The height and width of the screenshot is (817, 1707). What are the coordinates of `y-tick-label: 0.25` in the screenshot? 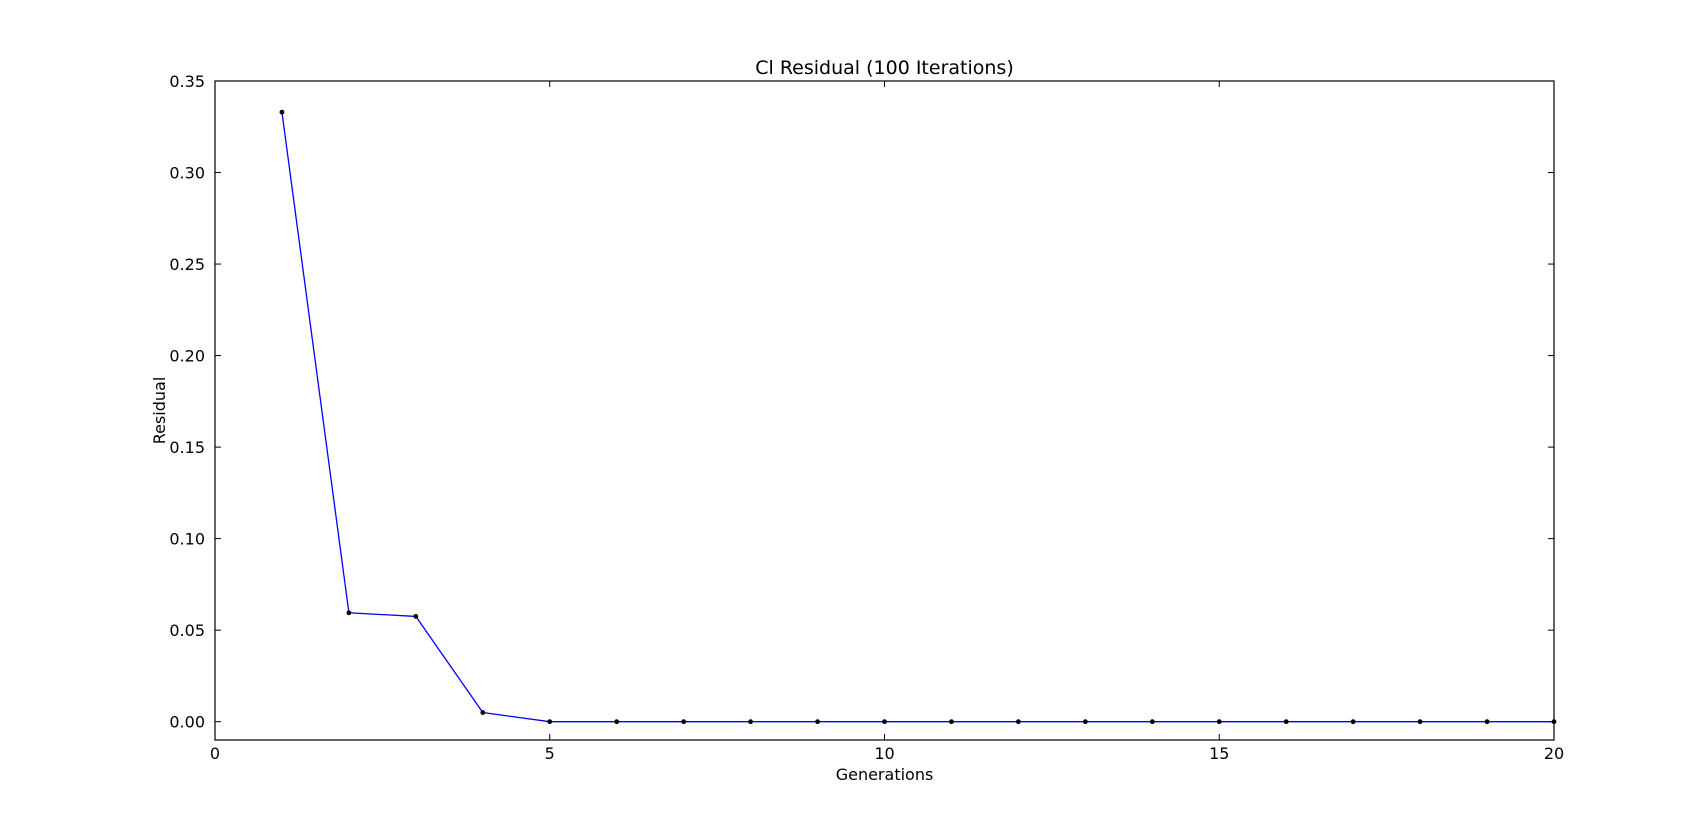 It's located at (187, 264).